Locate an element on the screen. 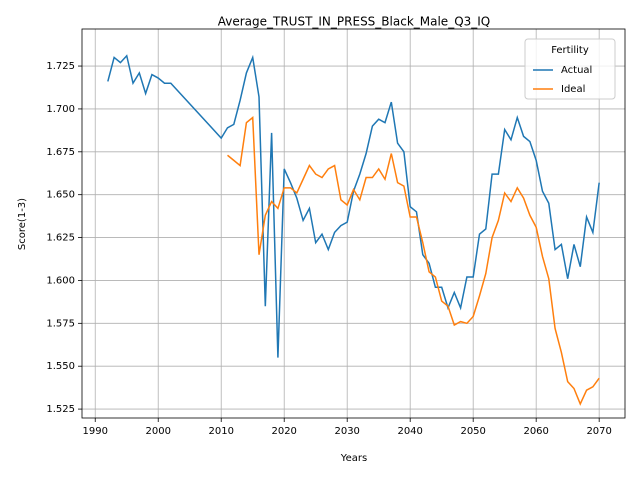 The width and height of the screenshot is (640, 480). y-tick-label: 1.600 is located at coordinates (60, 280).